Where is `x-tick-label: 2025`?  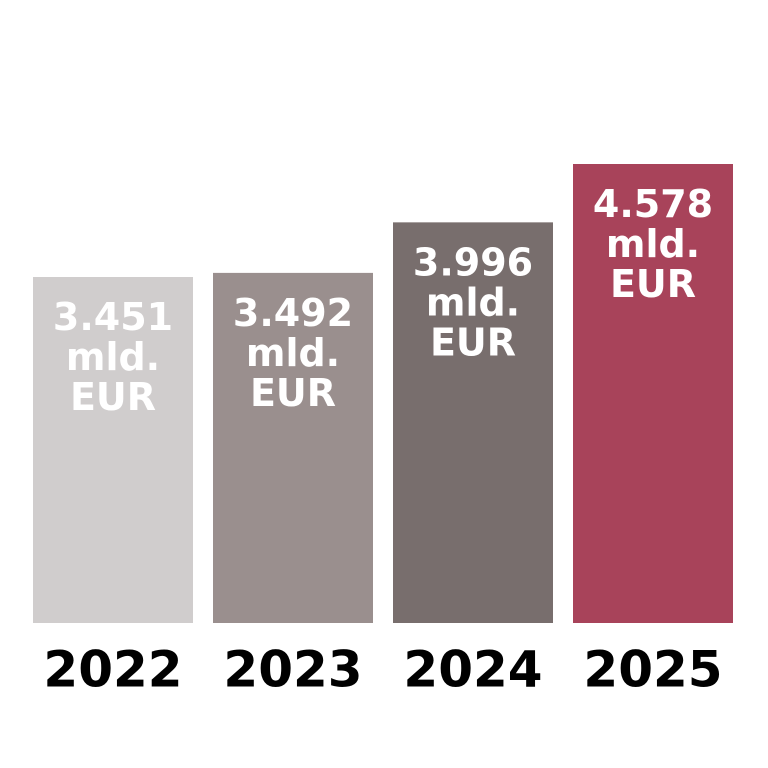 x-tick-label: 2025 is located at coordinates (652, 670).